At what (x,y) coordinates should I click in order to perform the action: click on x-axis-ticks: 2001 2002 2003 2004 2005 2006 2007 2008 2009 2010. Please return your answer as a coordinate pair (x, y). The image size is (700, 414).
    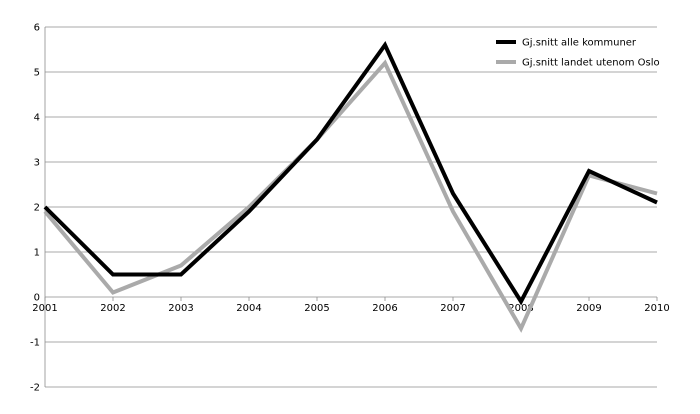
    Looking at the image, I should click on (351, 305).